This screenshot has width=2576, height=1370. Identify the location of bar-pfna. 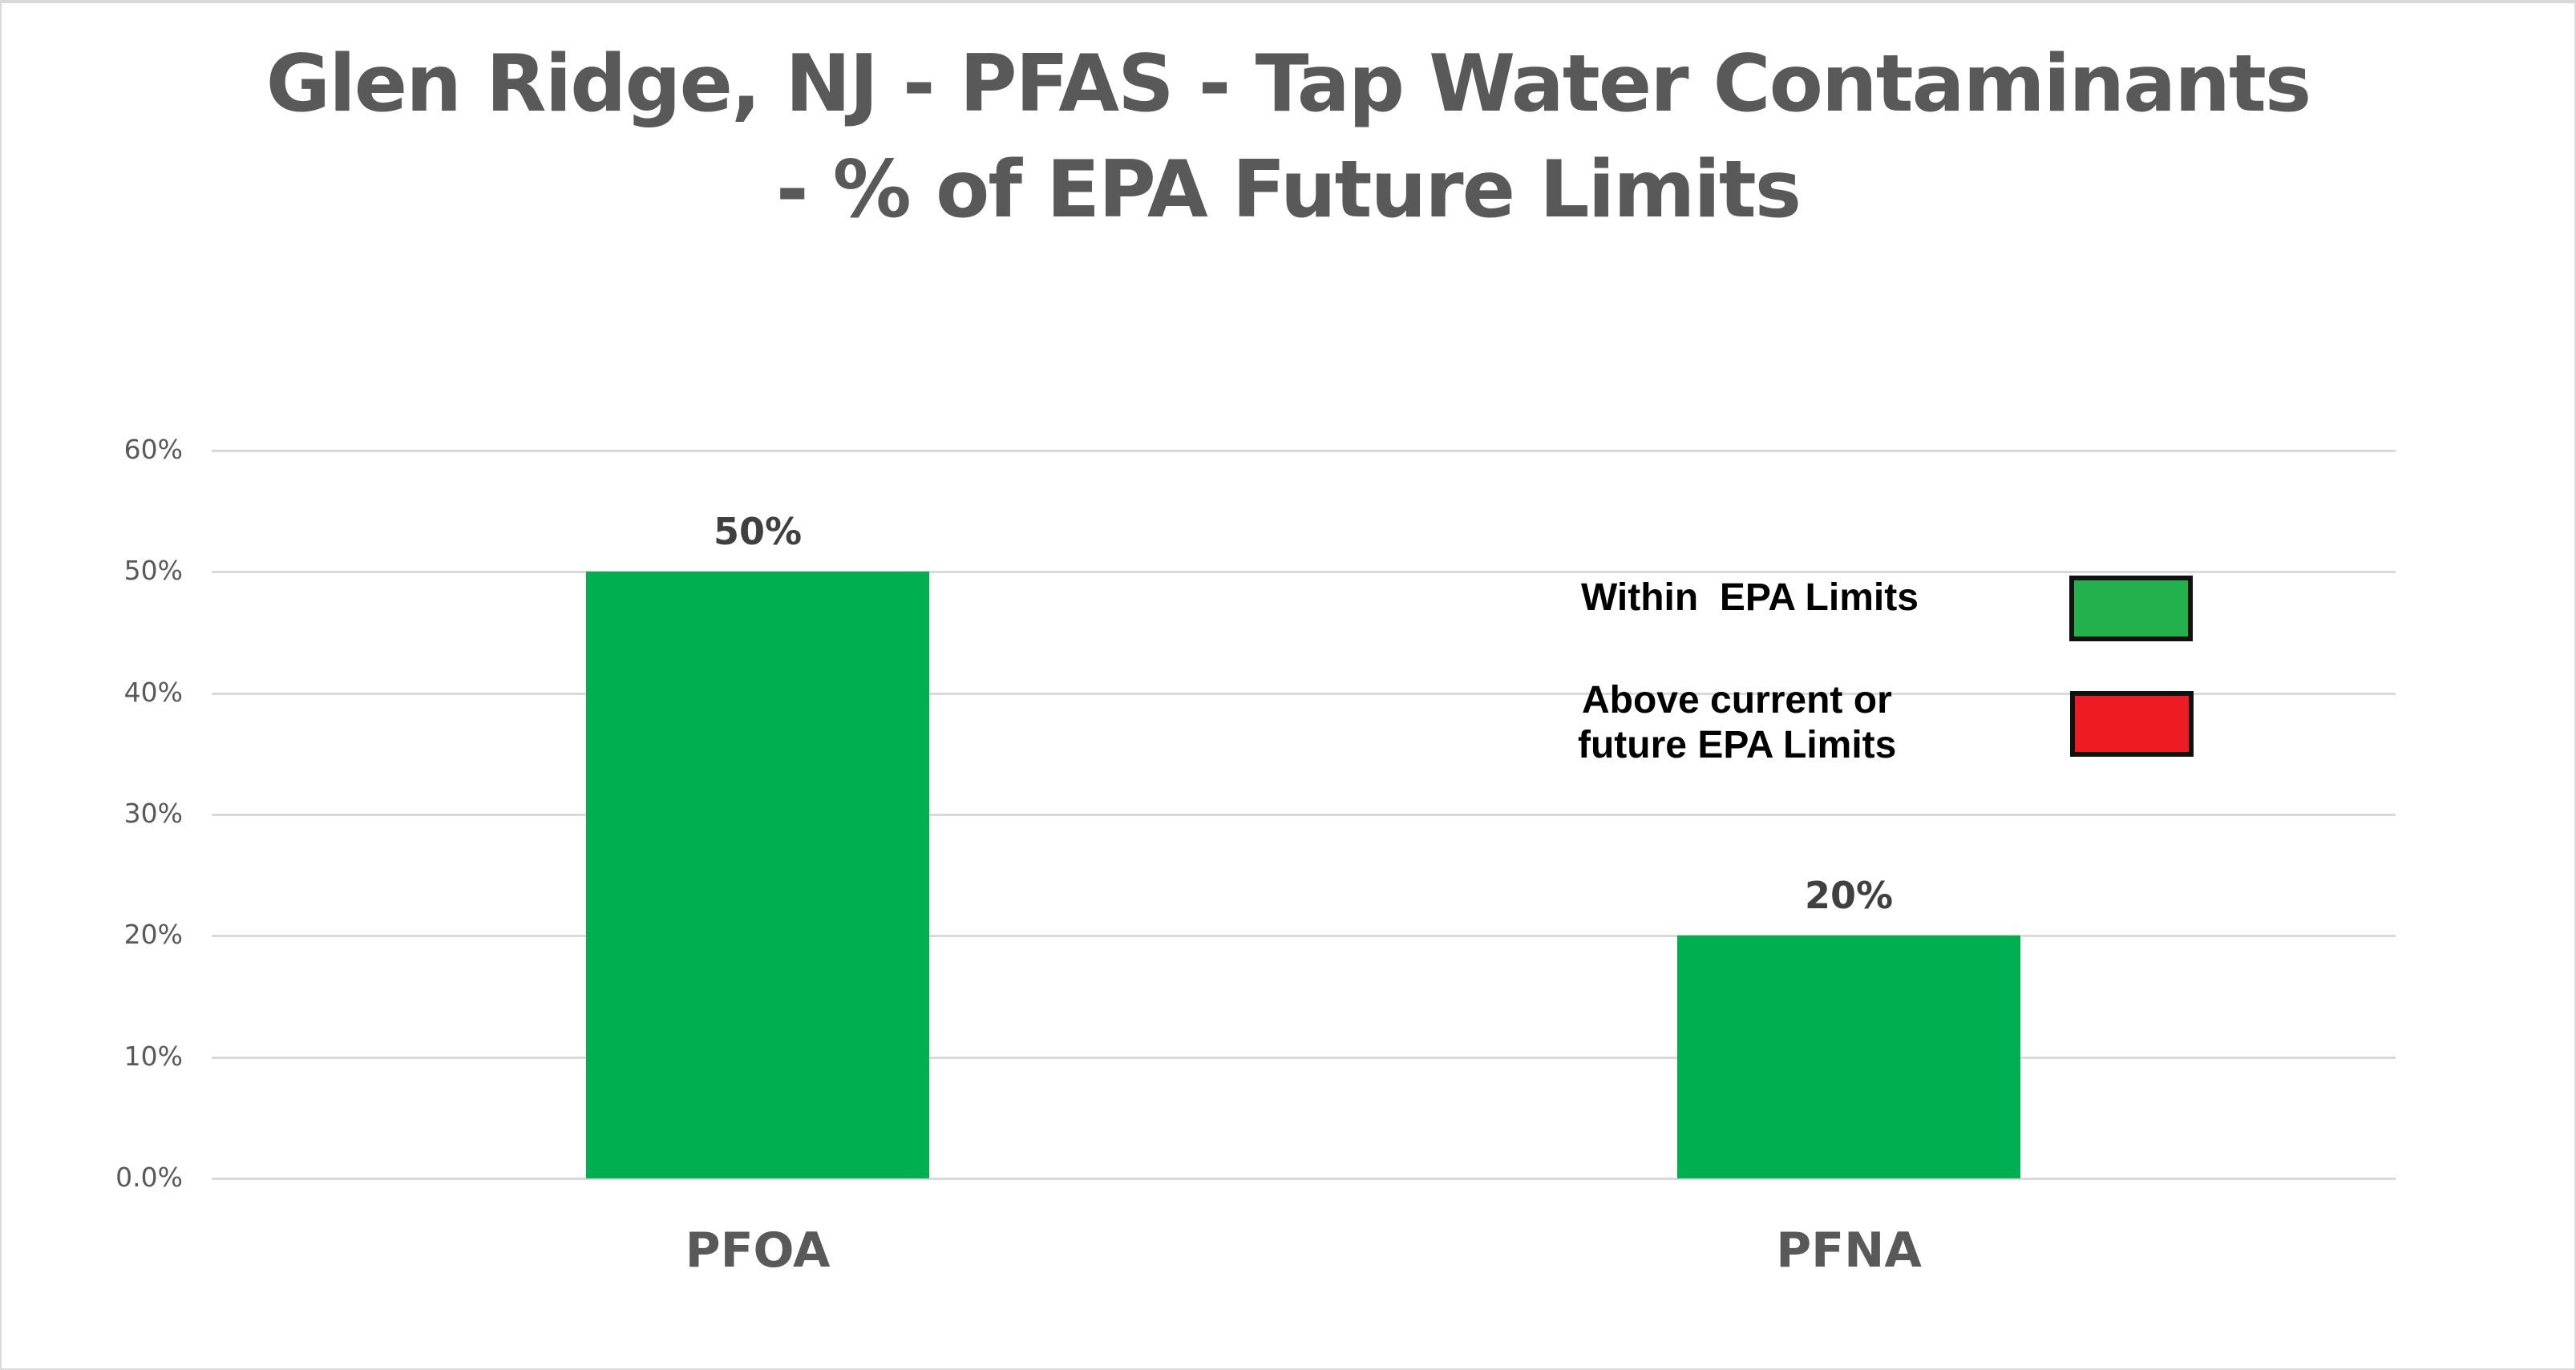
(1848, 1057).